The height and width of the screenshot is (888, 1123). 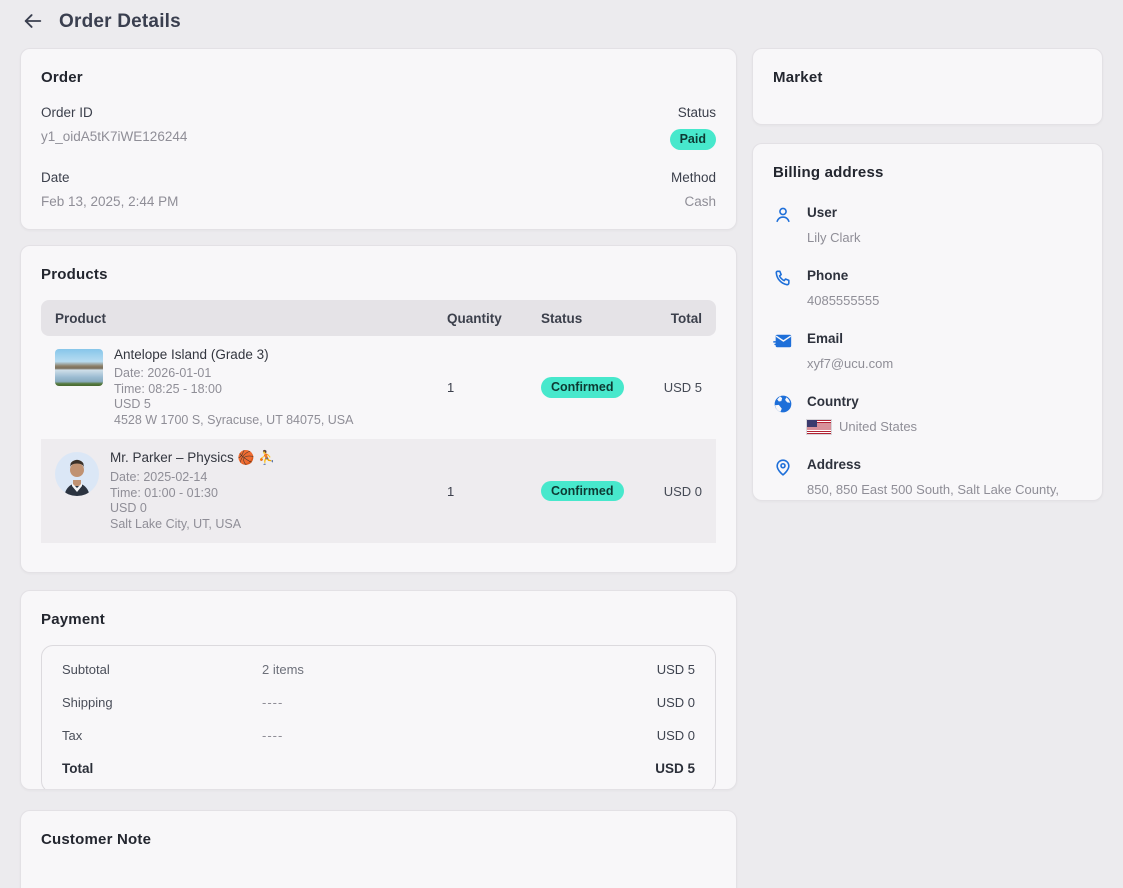 What do you see at coordinates (843, 300) in the screenshot?
I see `phone-value: 4085555555` at bounding box center [843, 300].